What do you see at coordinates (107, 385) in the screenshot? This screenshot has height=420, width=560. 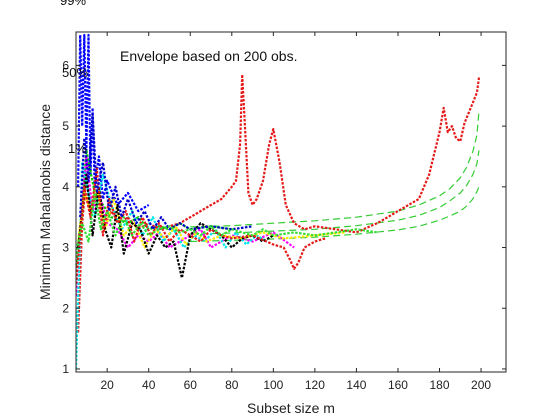 I see `x-tick-label: 20` at bounding box center [107, 385].